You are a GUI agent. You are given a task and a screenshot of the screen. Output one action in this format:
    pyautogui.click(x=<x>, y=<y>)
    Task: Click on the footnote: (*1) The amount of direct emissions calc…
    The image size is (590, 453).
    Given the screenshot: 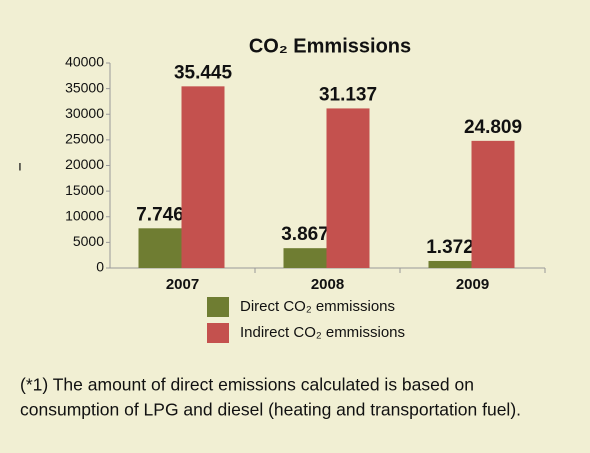 What is the action you would take?
    pyautogui.click(x=247, y=385)
    